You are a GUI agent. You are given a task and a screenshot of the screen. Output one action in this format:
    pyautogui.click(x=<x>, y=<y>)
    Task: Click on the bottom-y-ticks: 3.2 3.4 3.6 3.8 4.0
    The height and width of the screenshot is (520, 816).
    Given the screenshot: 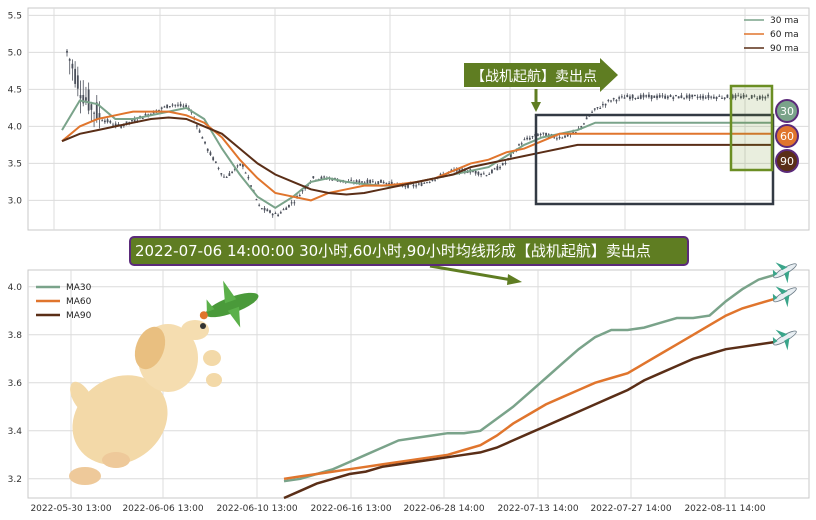 What is the action you would take?
    pyautogui.click(x=15, y=384)
    